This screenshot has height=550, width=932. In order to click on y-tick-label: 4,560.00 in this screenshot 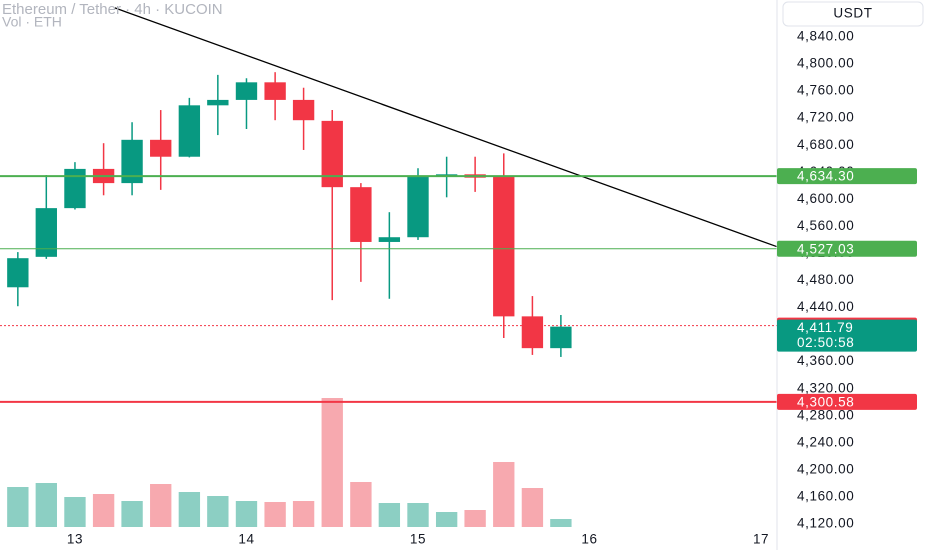, I will do `click(825, 225)`.